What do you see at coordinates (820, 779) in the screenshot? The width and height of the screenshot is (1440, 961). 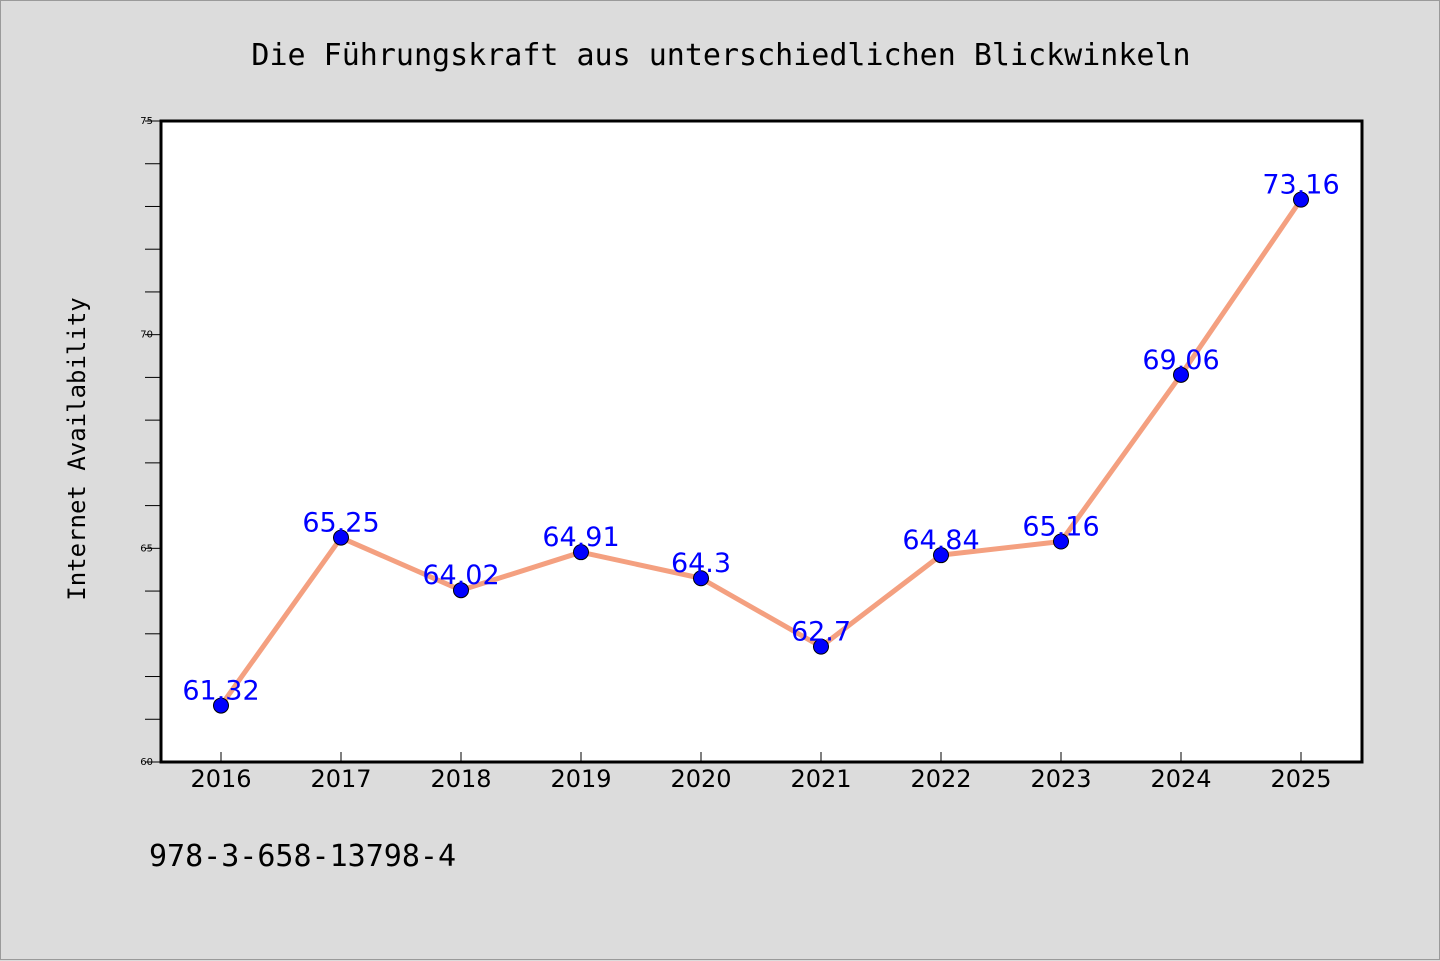 I see `x-tick-label: 2021` at bounding box center [820, 779].